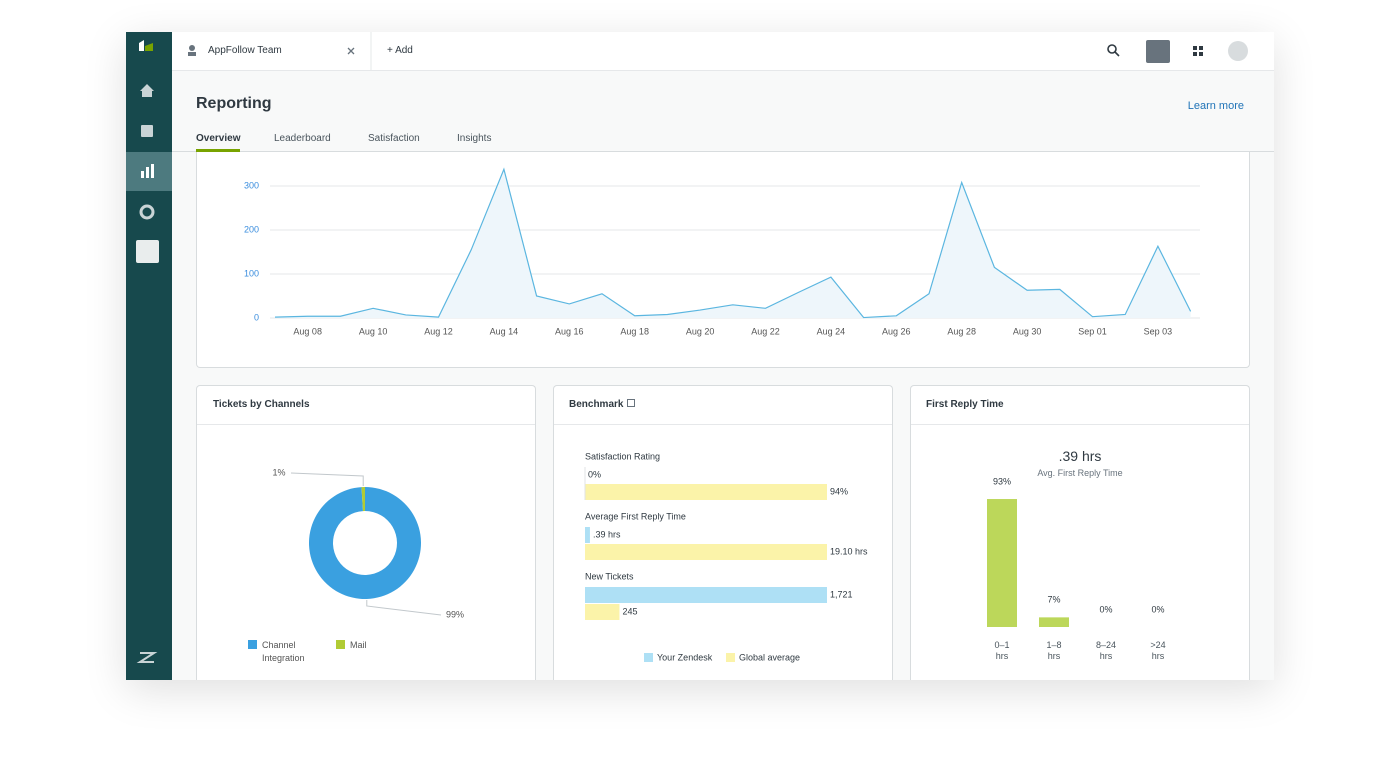 The height and width of the screenshot is (780, 1400). What do you see at coordinates (1080, 456) in the screenshot?
I see `summary-value: .39 hrs` at bounding box center [1080, 456].